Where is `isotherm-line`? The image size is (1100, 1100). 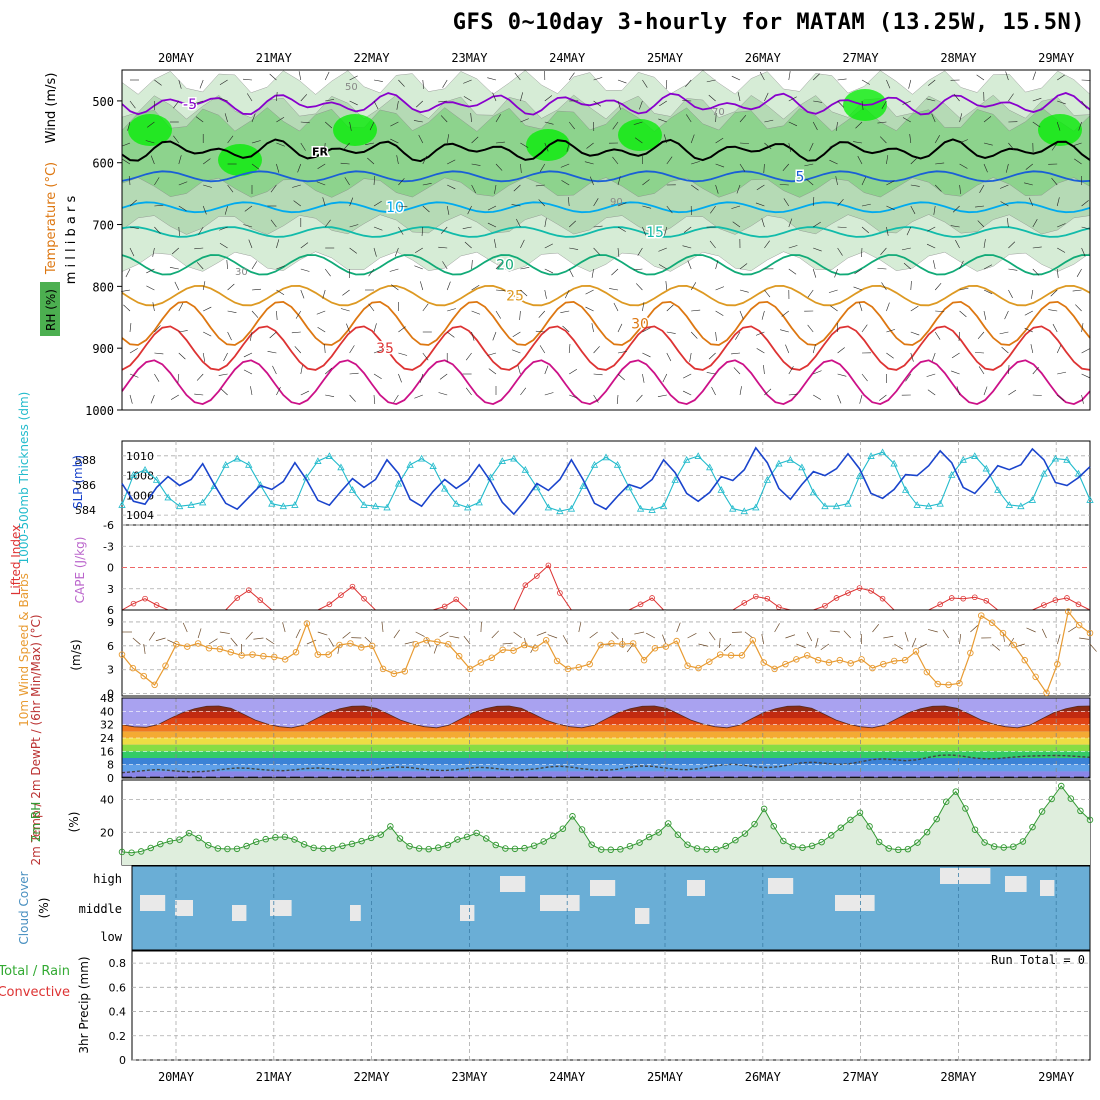 isotherm-line is located at coordinates (606, 150).